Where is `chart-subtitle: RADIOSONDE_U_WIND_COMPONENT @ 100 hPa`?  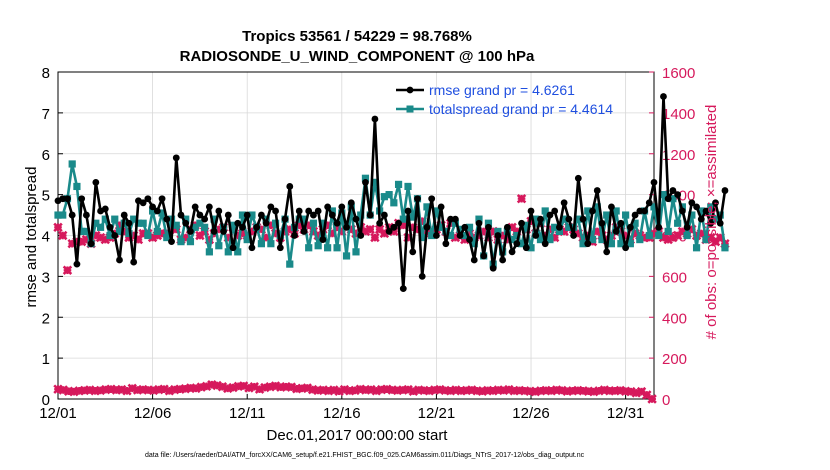 chart-subtitle: RADIOSONDE_U_WIND_COMPONENT @ 100 hPa is located at coordinates (357, 56).